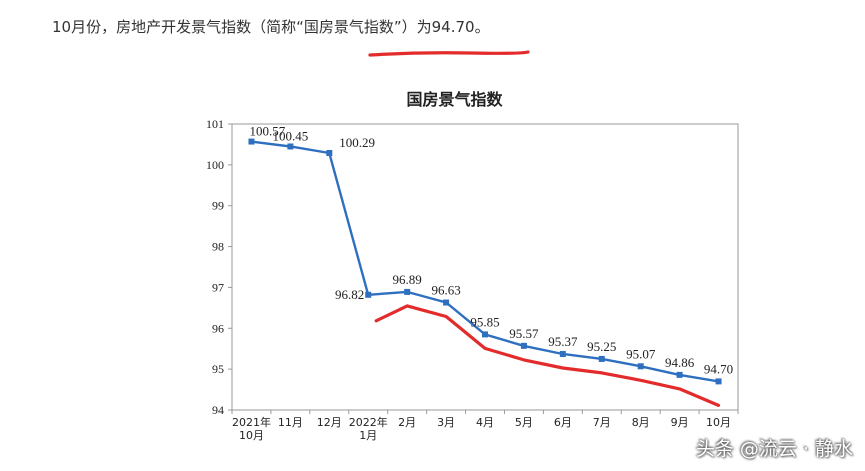 The width and height of the screenshot is (865, 471). I want to click on x-tick-label: 5月, so click(524, 422).